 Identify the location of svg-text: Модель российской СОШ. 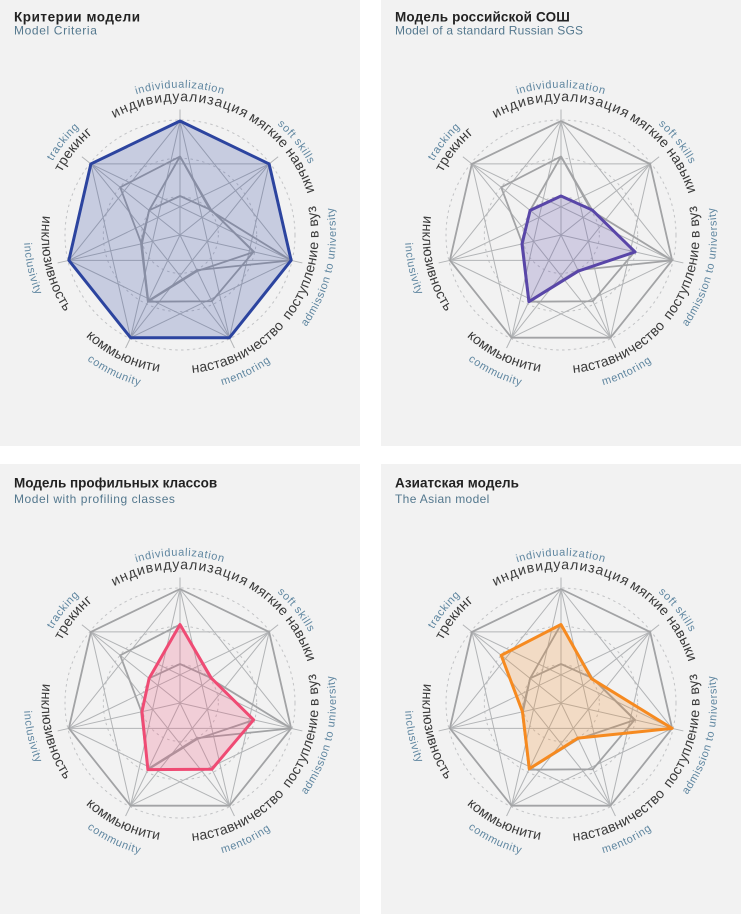
(482, 16).